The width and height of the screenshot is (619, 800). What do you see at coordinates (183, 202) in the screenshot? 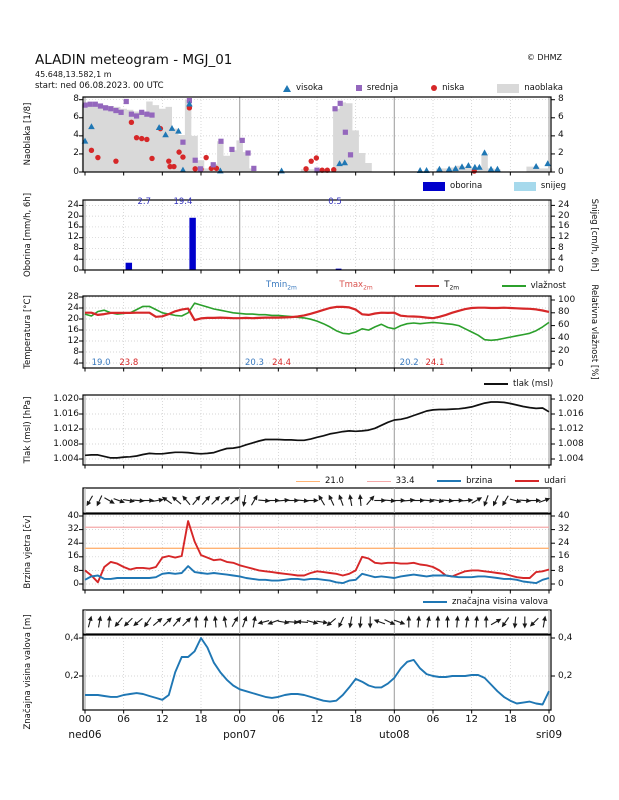
I see `precip-value-label: 19.4` at bounding box center [183, 202].